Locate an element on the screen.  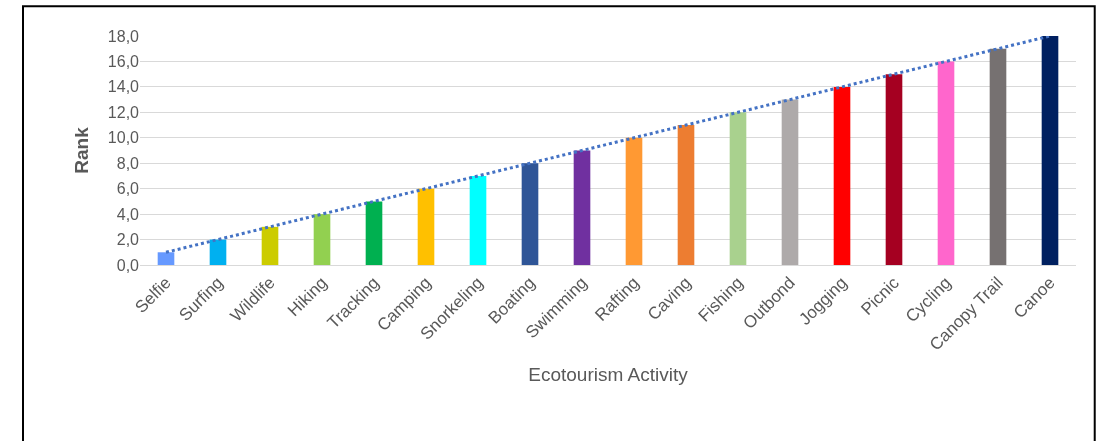
y-tick-label: 6,0 is located at coordinates (128, 189).